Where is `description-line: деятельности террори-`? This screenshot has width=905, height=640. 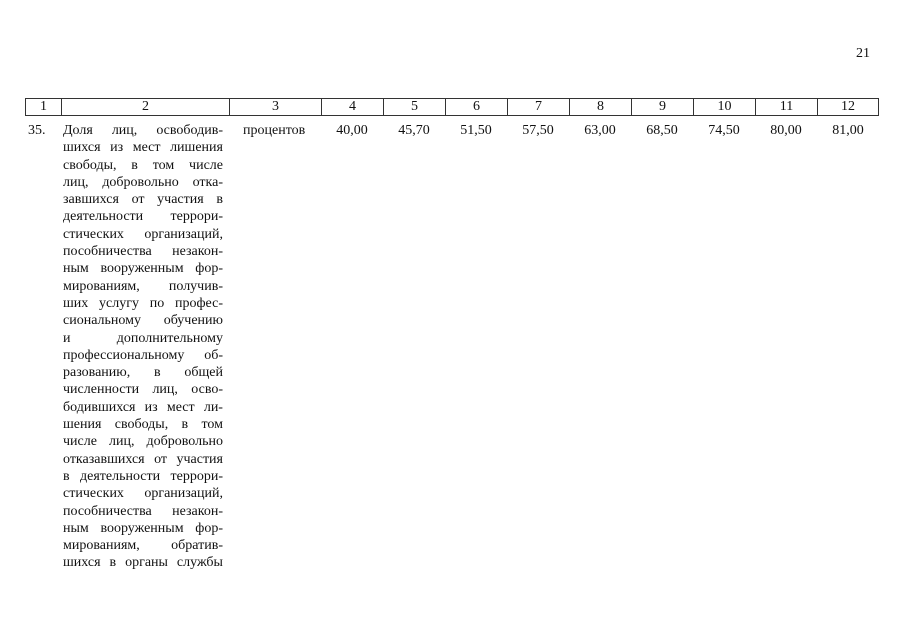
description-line: деятельности террори- is located at coordinates (143, 217).